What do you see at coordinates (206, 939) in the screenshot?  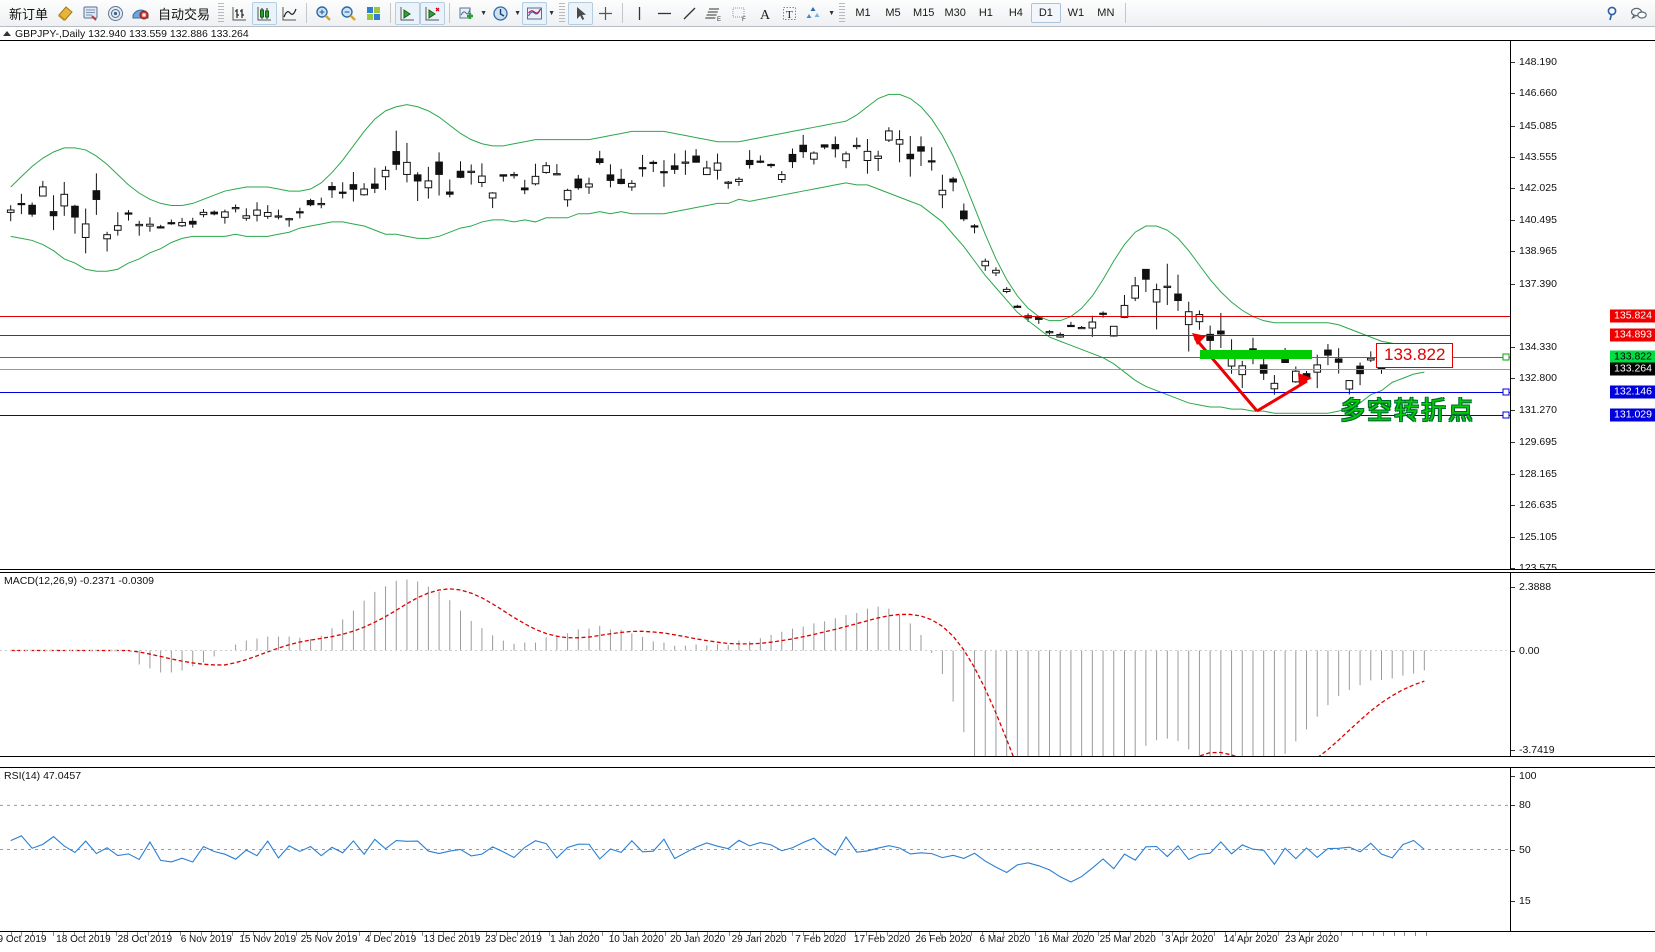 I see `time-axis-label: 6 Nov 2019` at bounding box center [206, 939].